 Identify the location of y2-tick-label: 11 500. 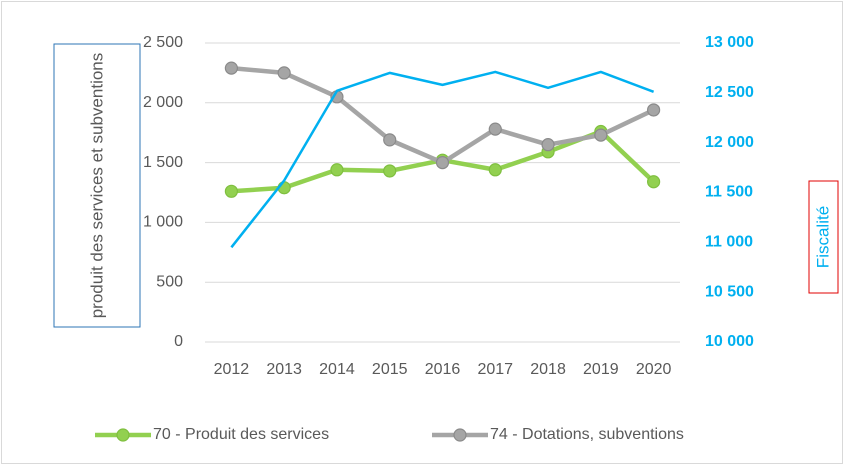
(729, 192).